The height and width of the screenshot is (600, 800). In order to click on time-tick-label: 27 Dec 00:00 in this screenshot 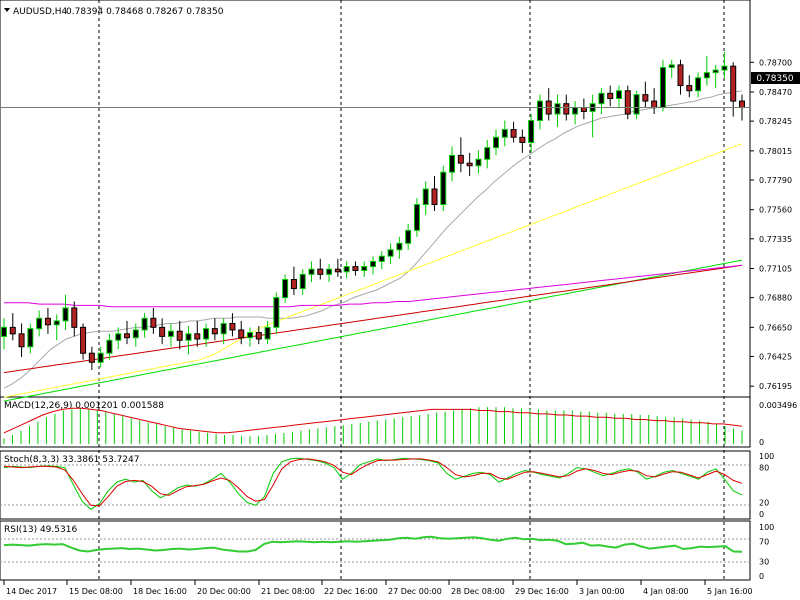, I will do `click(415, 591)`.